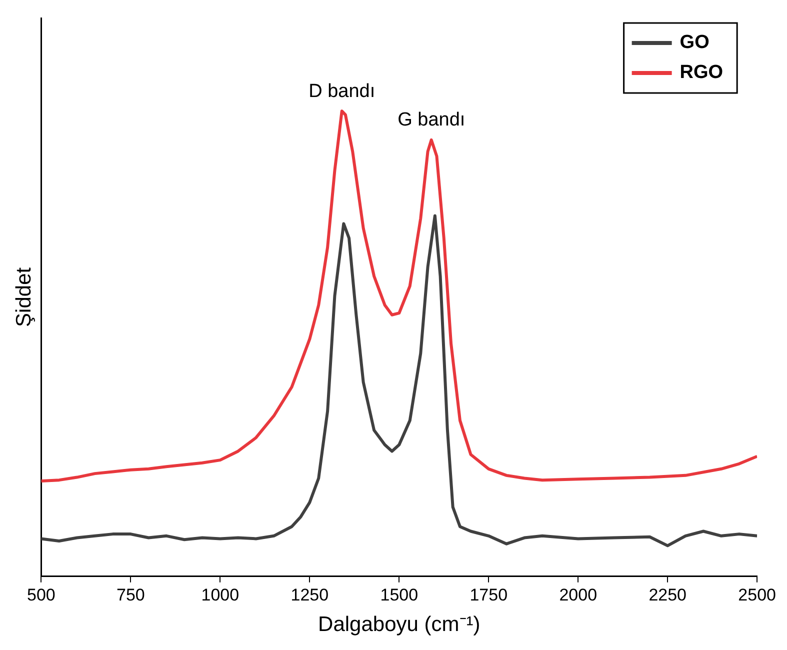 This screenshot has height=650, width=787. What do you see at coordinates (309, 594) in the screenshot?
I see `x-tick-label: 1250` at bounding box center [309, 594].